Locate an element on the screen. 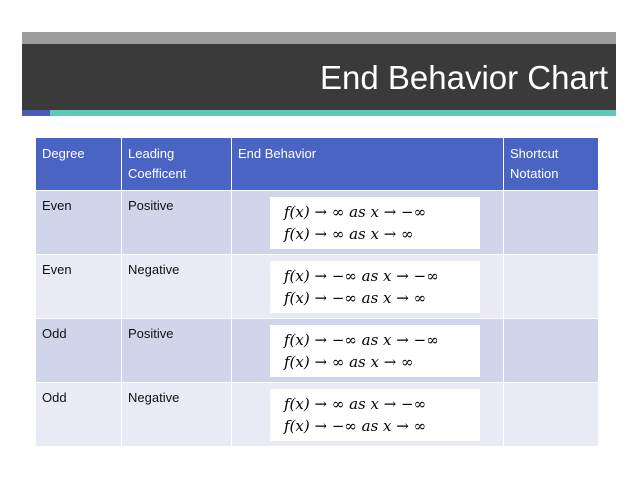 The width and height of the screenshot is (638, 479). top-gray-strip is located at coordinates (319, 38).